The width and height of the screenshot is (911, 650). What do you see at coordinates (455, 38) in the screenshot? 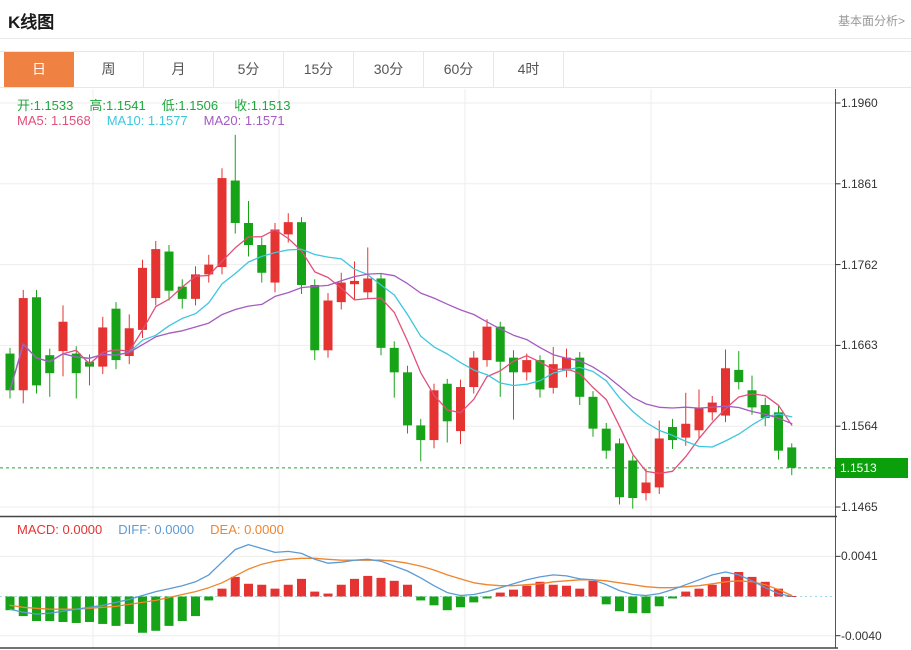
I see `title-divider` at bounding box center [455, 38].